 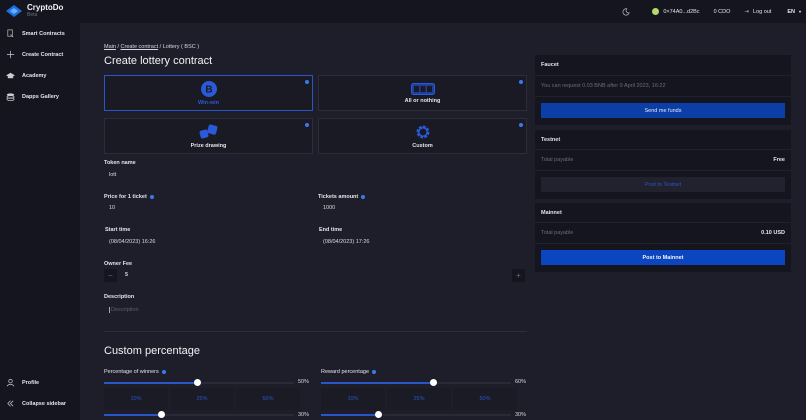 What do you see at coordinates (329, 208) in the screenshot?
I see `tickets-input: 1000` at bounding box center [329, 208].